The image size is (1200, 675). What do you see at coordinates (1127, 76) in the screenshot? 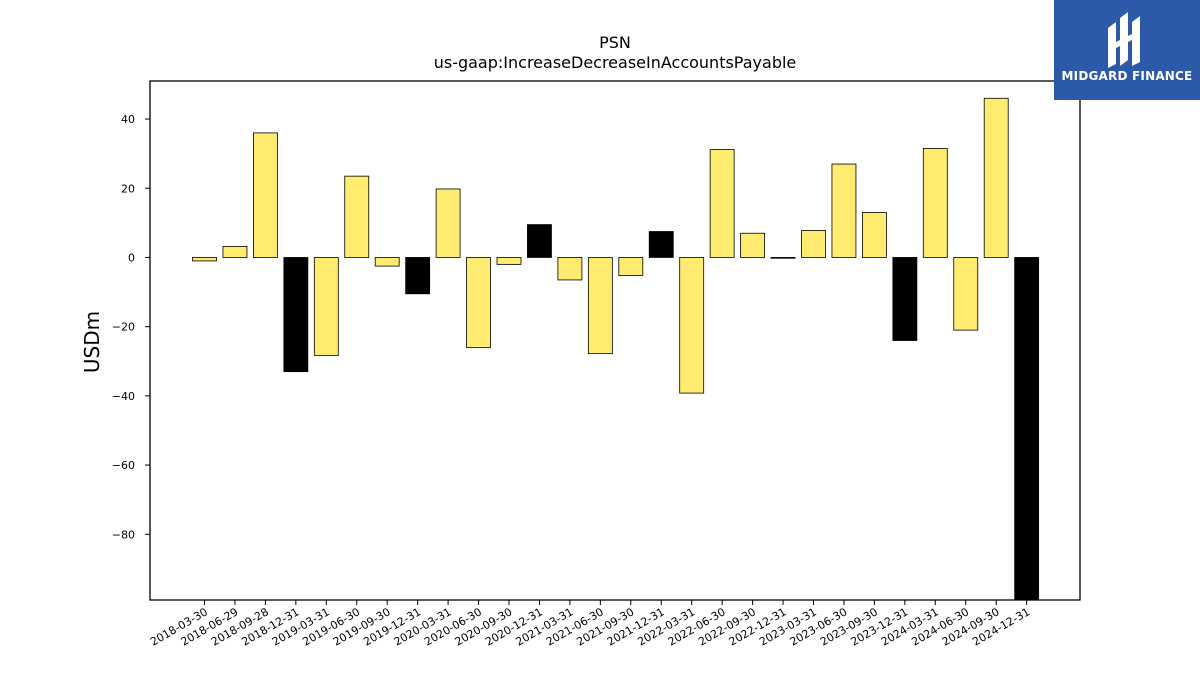
I see `logo-text: MIDGARD FINANCE` at bounding box center [1127, 76].